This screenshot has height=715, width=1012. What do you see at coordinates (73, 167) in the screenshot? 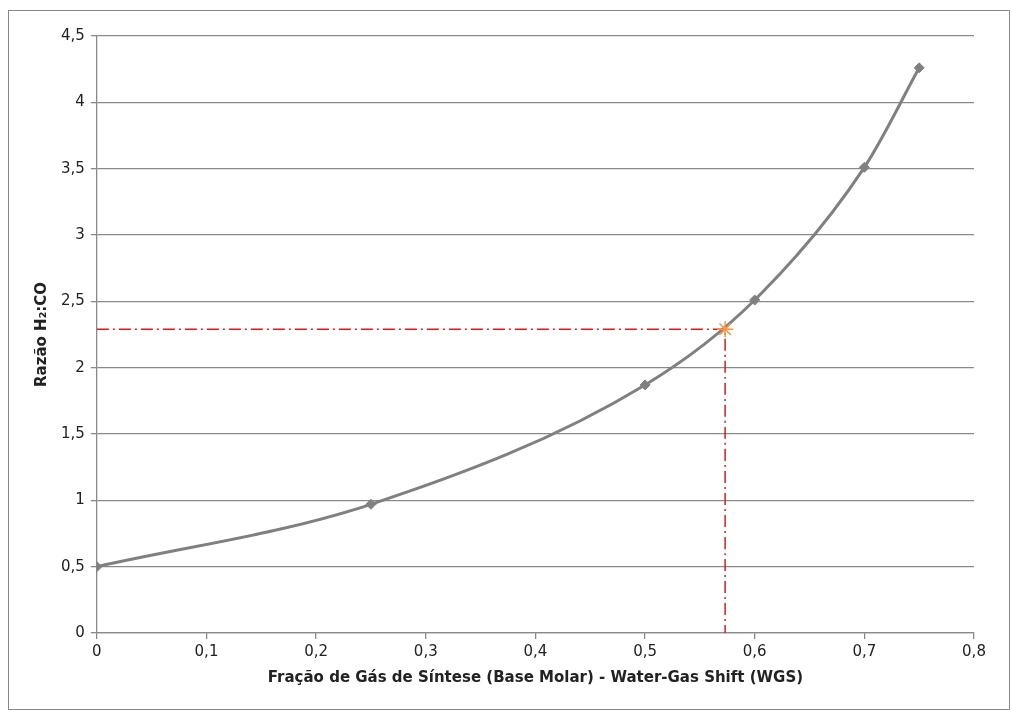
I see `y-tick-label: 3,5` at bounding box center [73, 167].